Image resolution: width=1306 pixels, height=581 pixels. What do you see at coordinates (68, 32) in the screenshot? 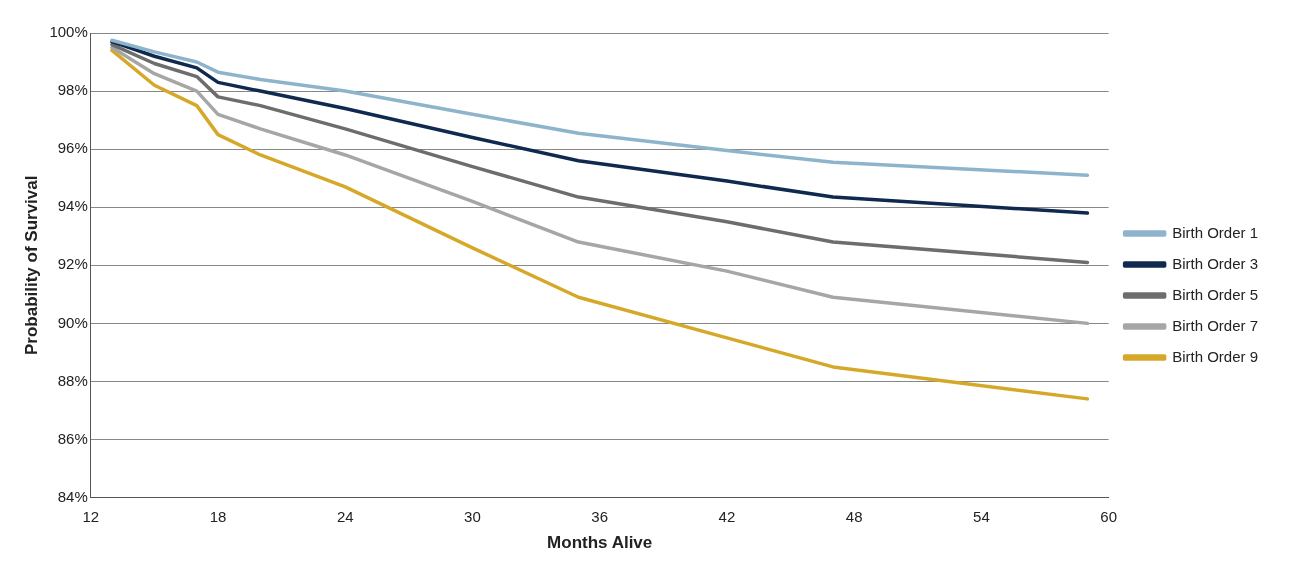
I see `y-tick-label: 100%` at bounding box center [68, 32].